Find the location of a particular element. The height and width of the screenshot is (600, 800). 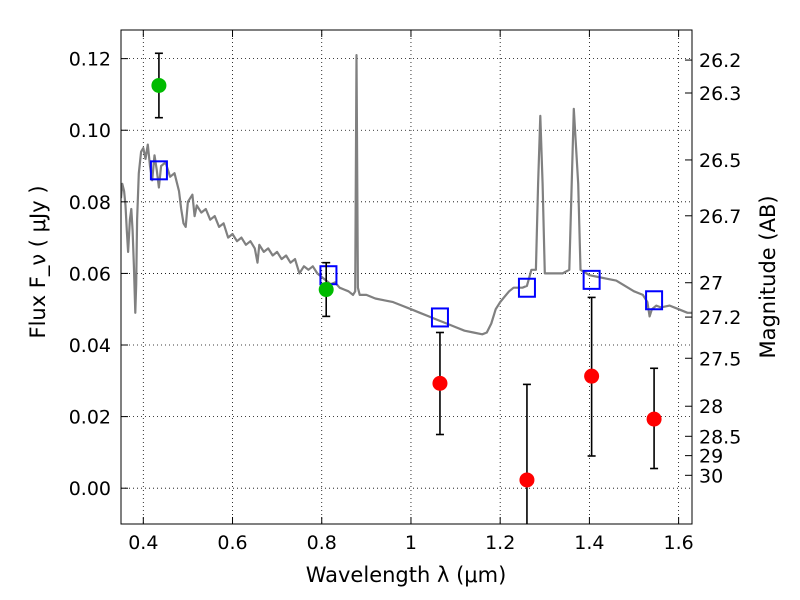

right-tick-label: 26.3 is located at coordinates (720, 94).